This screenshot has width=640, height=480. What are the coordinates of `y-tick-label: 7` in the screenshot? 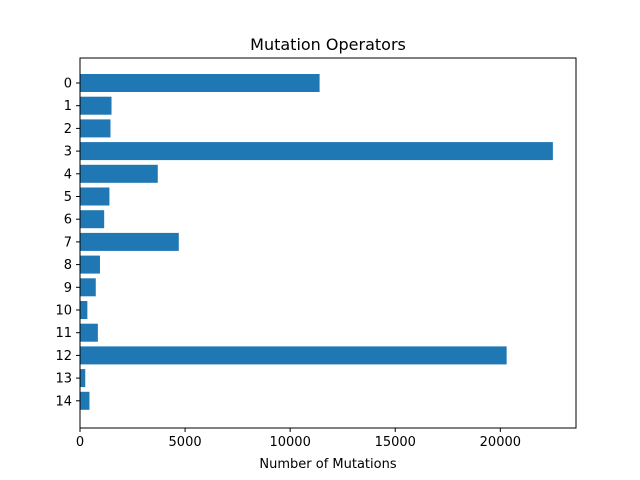 It's located at (68, 242).